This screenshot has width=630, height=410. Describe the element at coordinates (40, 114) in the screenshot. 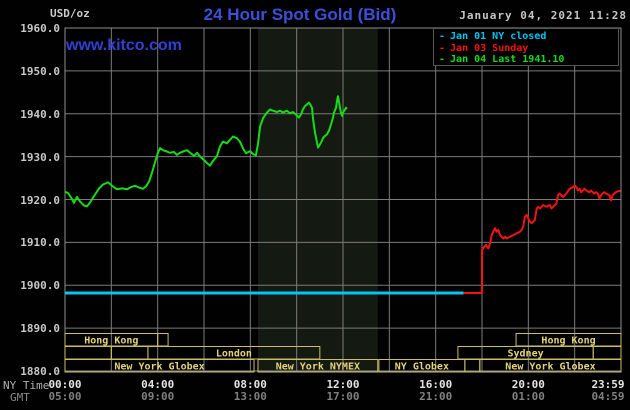

I see `y-tick-label: 1940.0` at that location.